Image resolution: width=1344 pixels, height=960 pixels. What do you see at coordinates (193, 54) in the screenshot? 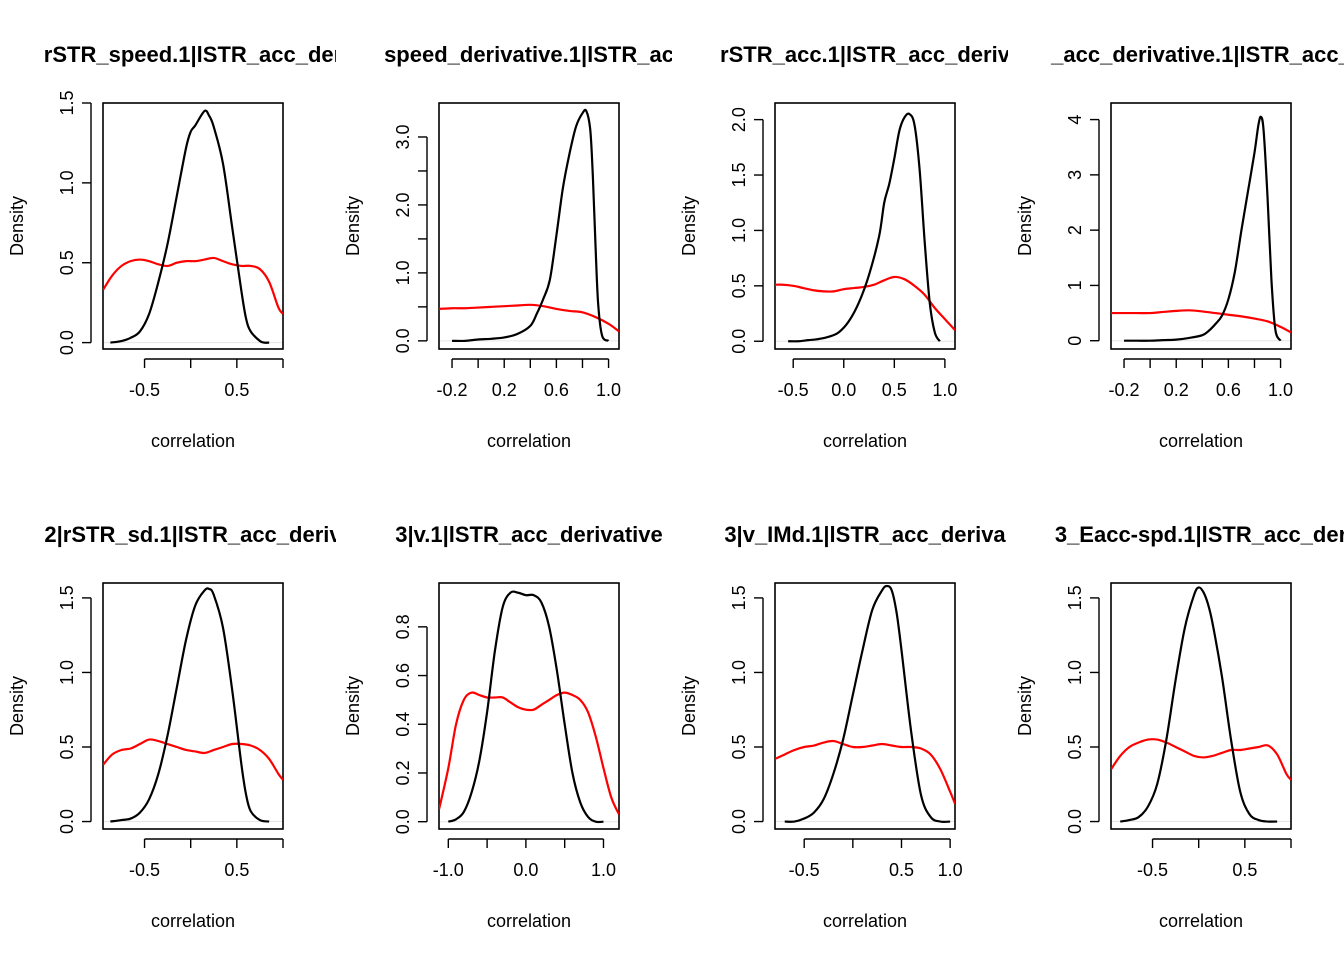
I see `panel-title: rSTR_speed.1|lSTR_acc_der` at bounding box center [193, 54].